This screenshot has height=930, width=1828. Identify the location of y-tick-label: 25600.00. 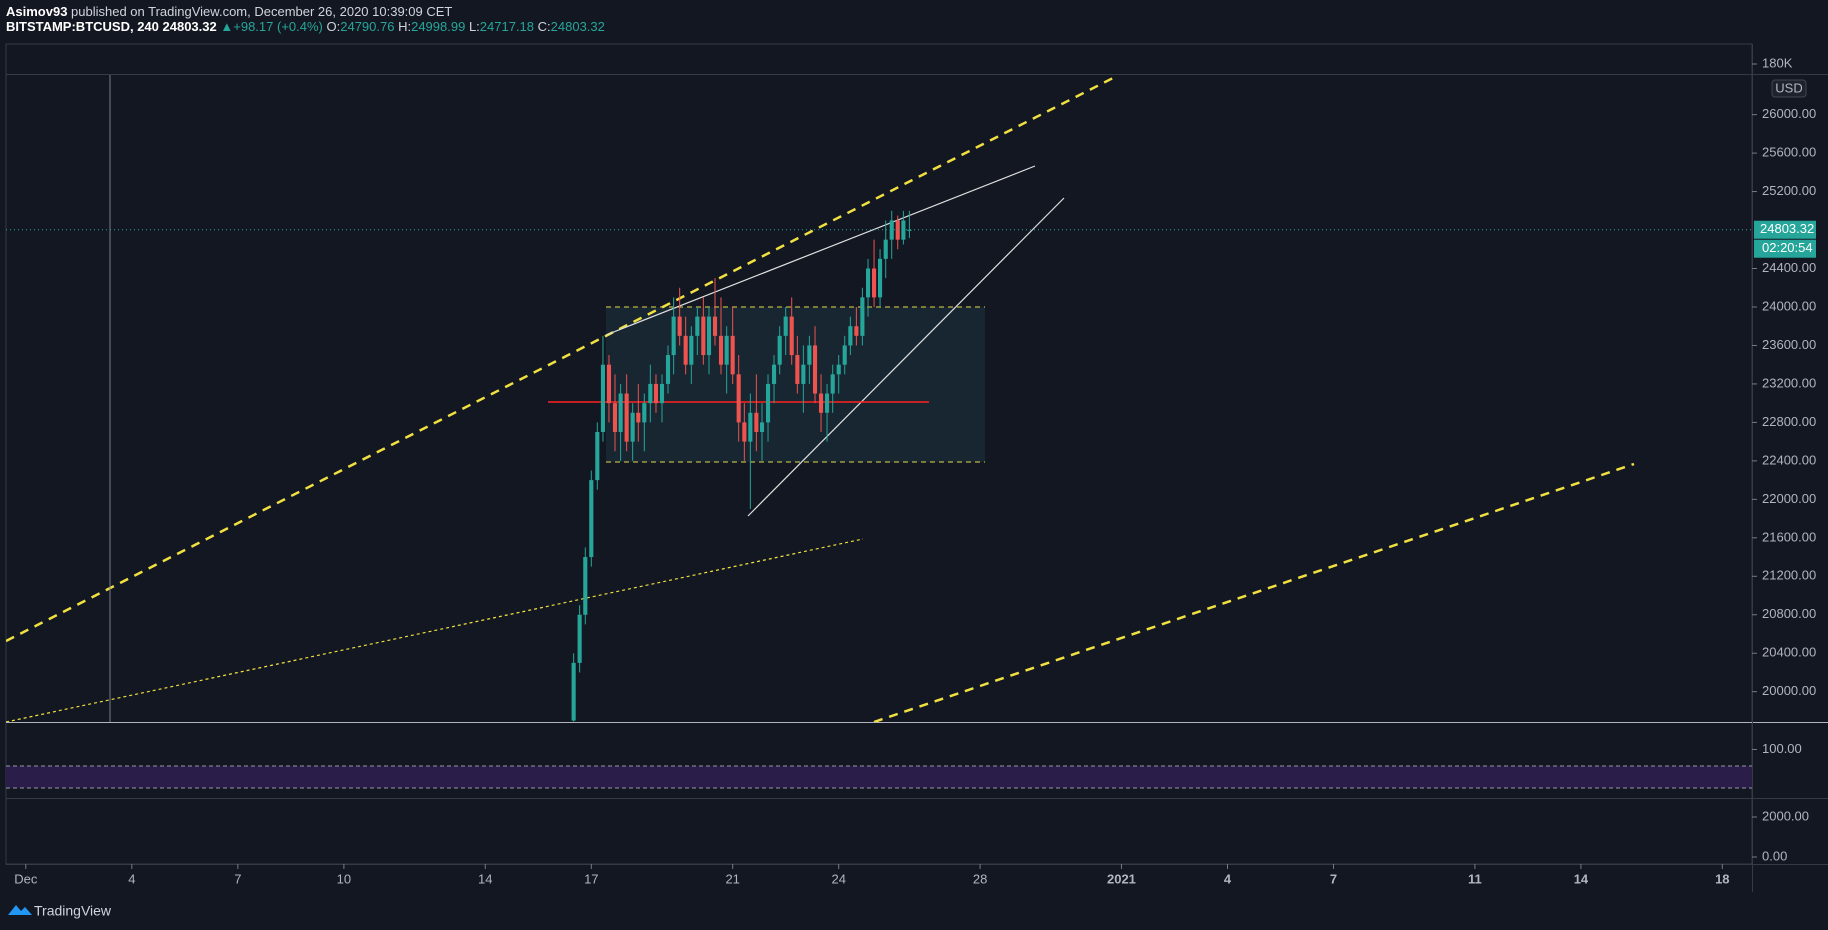
(1789, 152).